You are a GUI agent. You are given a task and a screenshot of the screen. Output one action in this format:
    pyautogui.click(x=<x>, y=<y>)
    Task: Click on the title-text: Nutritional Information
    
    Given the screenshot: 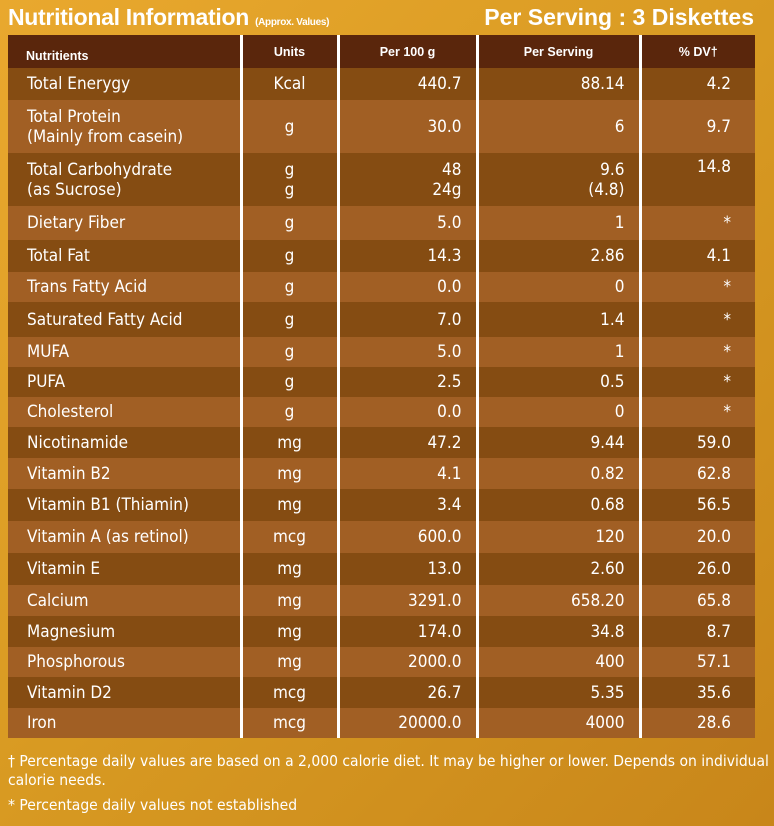 What is the action you would take?
    pyautogui.click(x=128, y=17)
    